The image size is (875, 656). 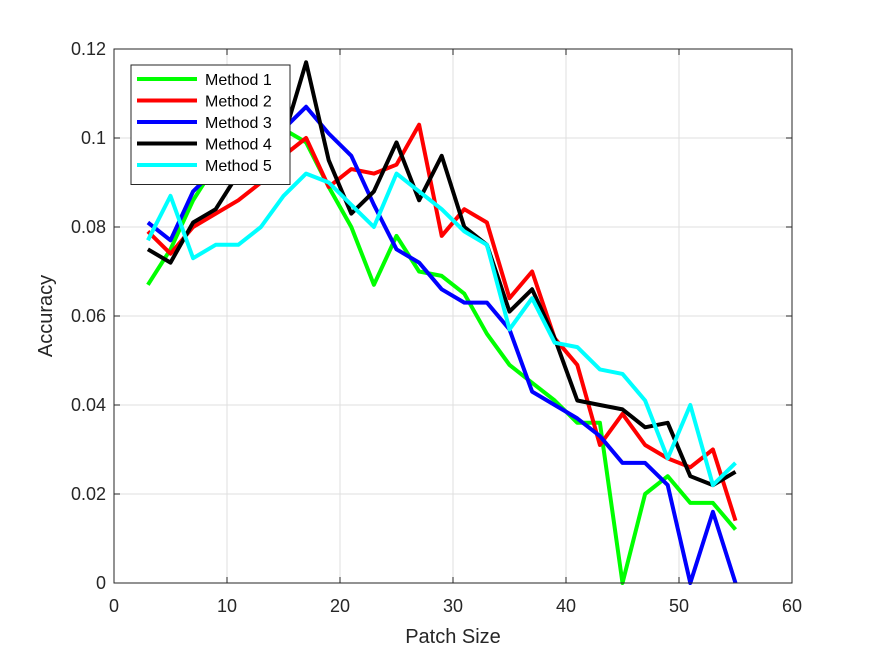 What do you see at coordinates (88, 49) in the screenshot?
I see `y-tick-label: 0.12` at bounding box center [88, 49].